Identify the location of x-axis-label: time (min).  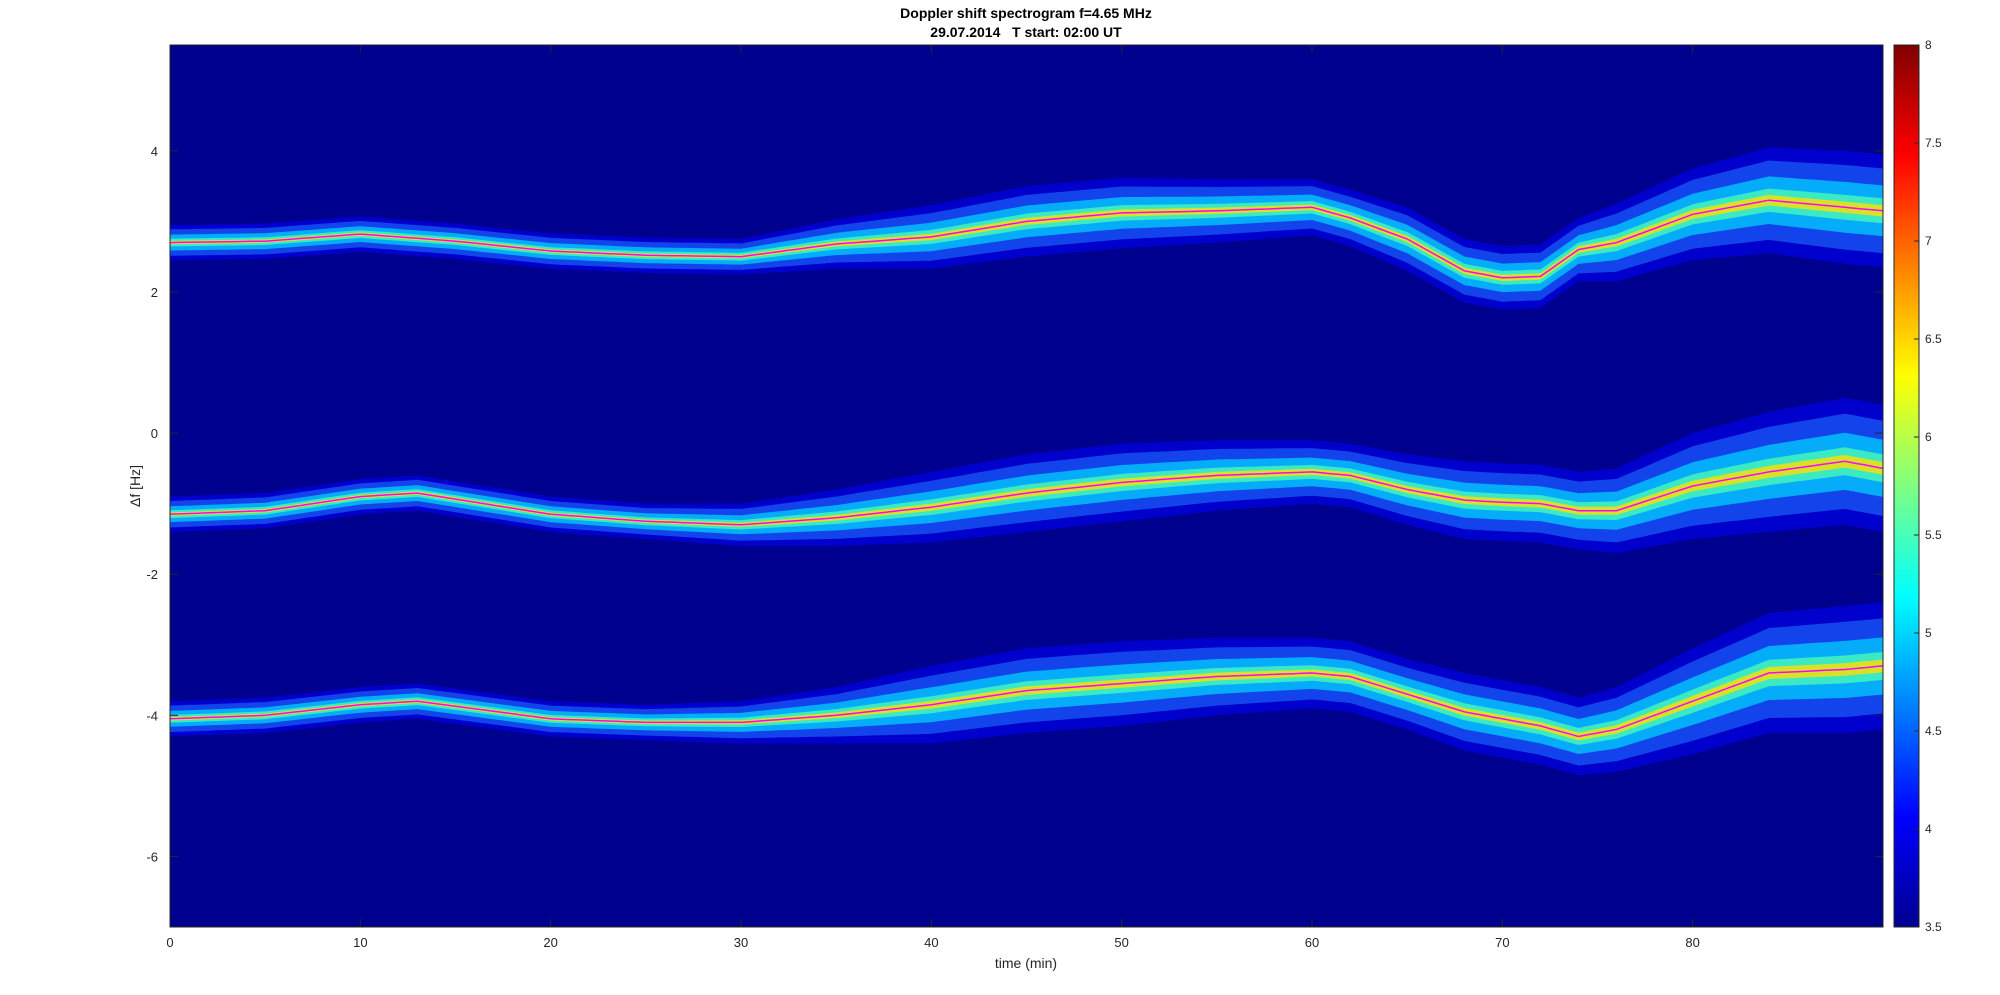
(1026, 963).